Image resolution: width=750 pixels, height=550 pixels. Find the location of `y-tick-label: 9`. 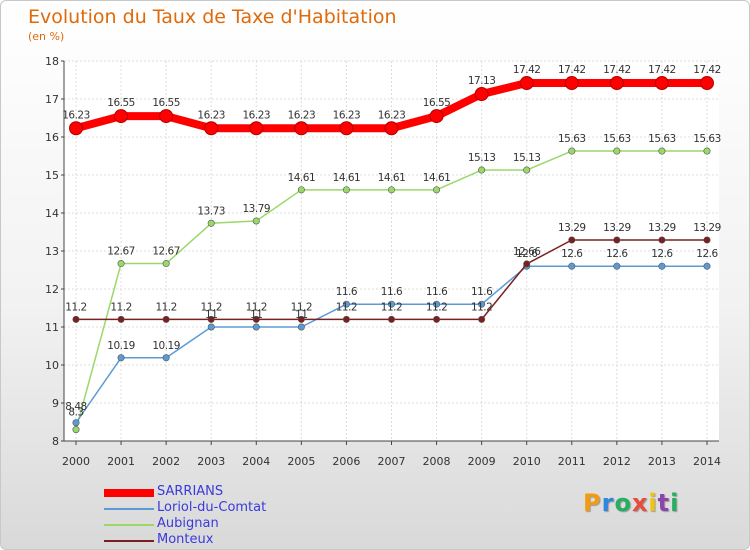

y-tick-label: 9 is located at coordinates (55, 403).